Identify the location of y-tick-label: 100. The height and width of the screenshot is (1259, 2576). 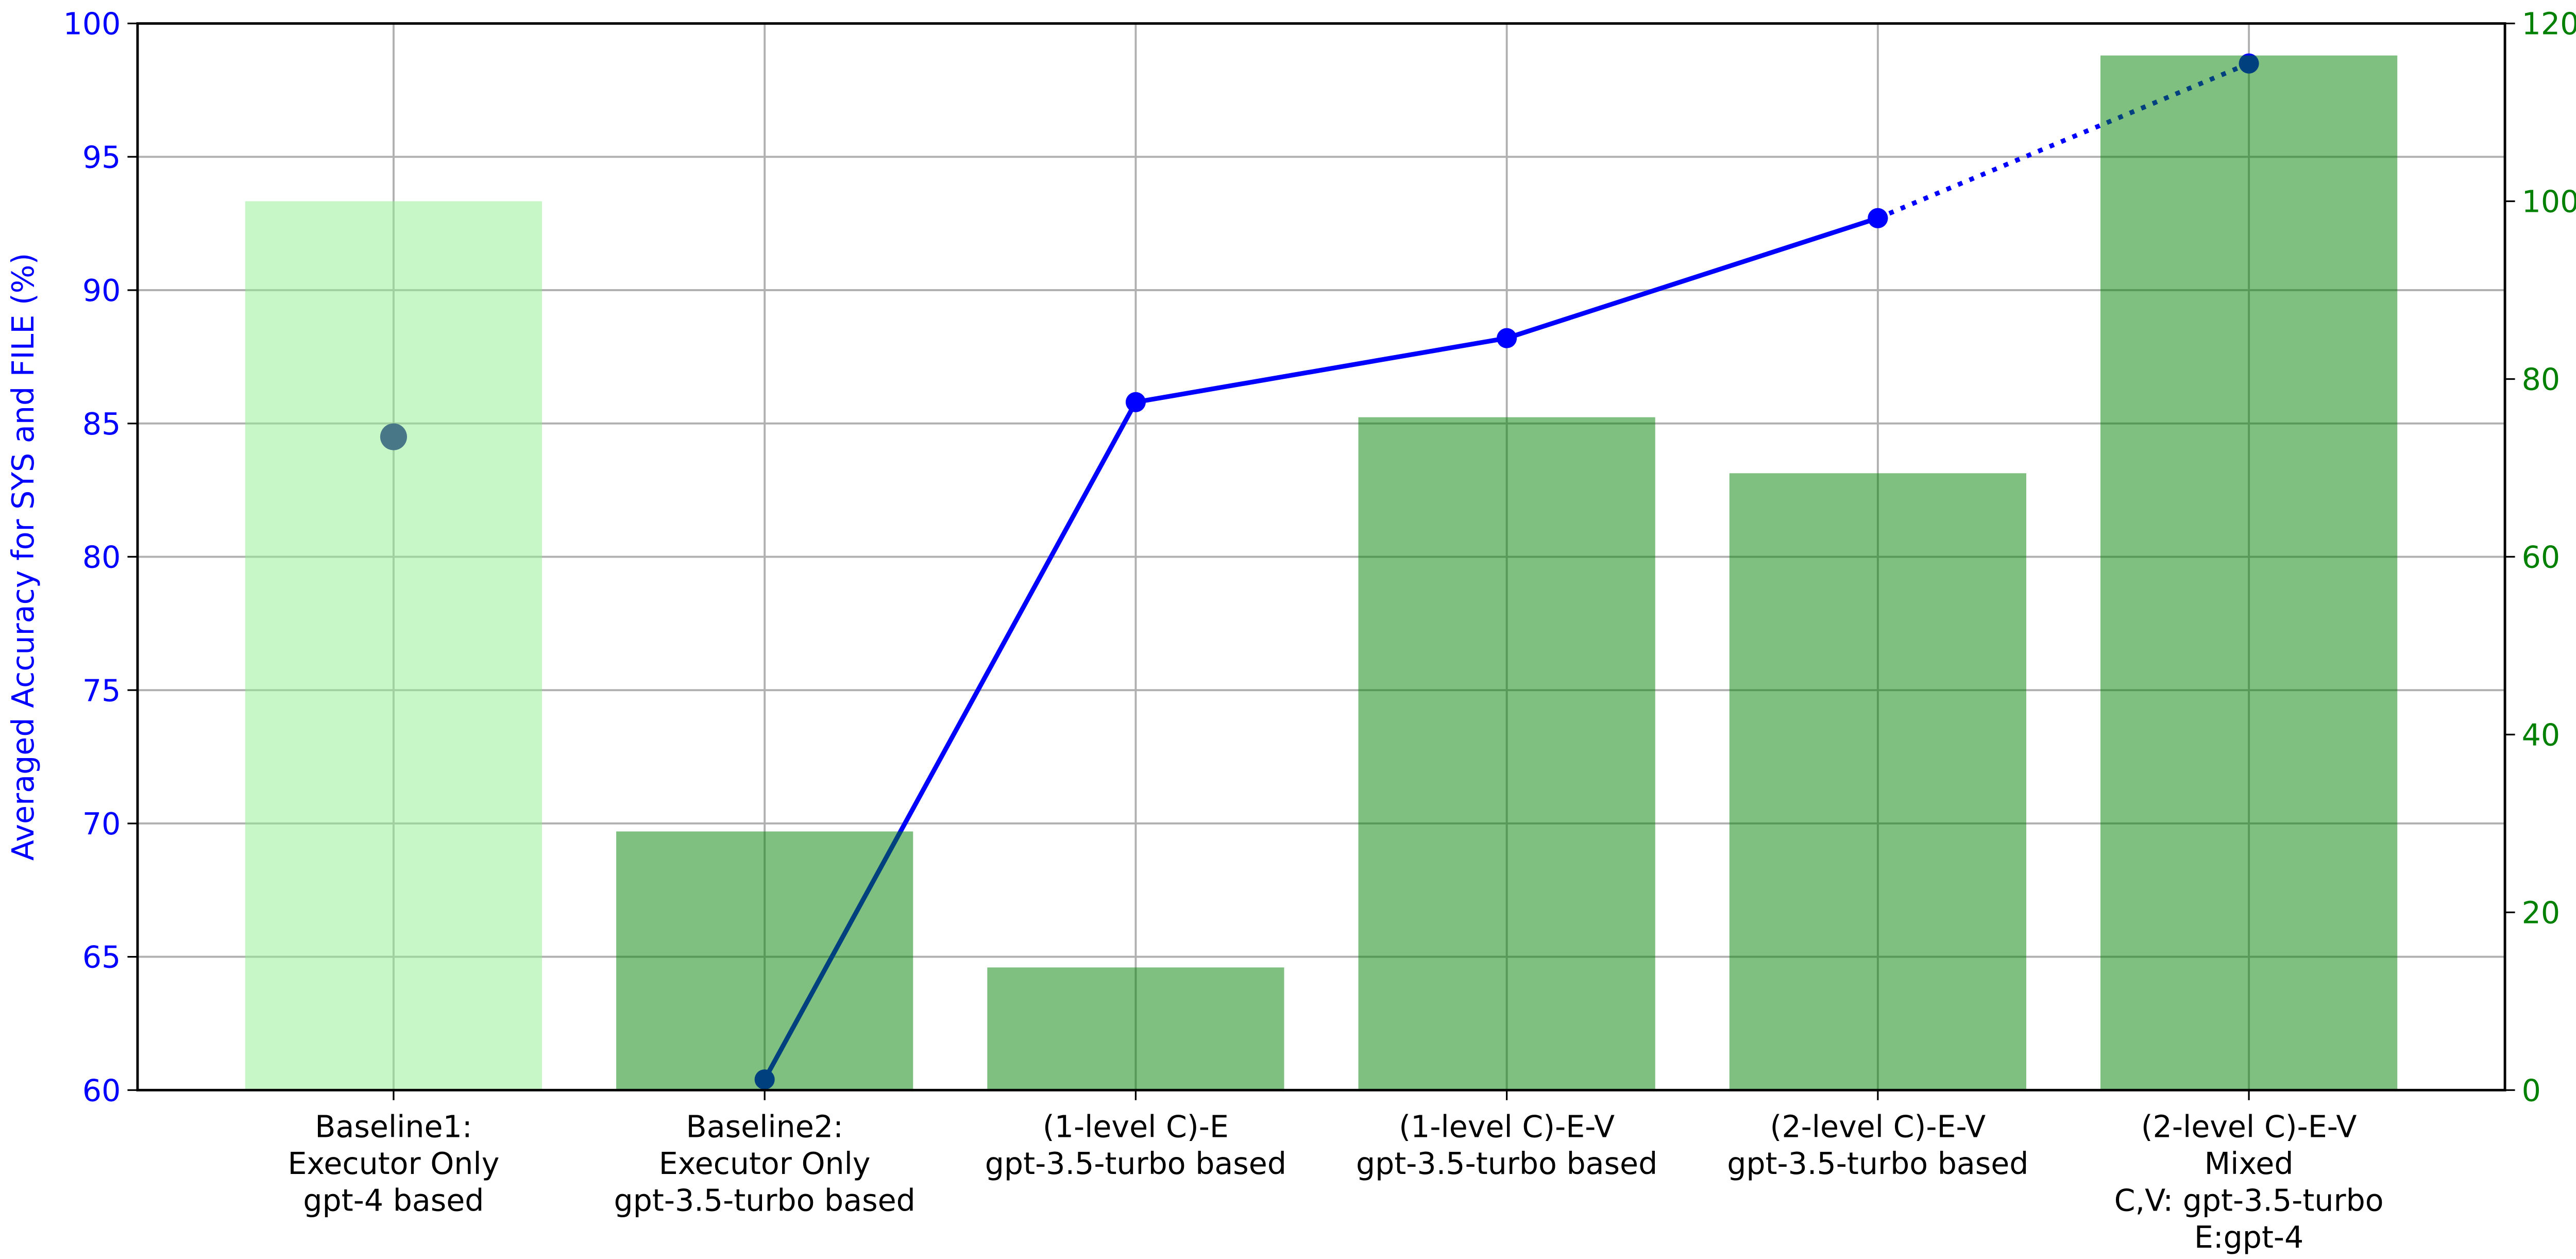
(92, 24).